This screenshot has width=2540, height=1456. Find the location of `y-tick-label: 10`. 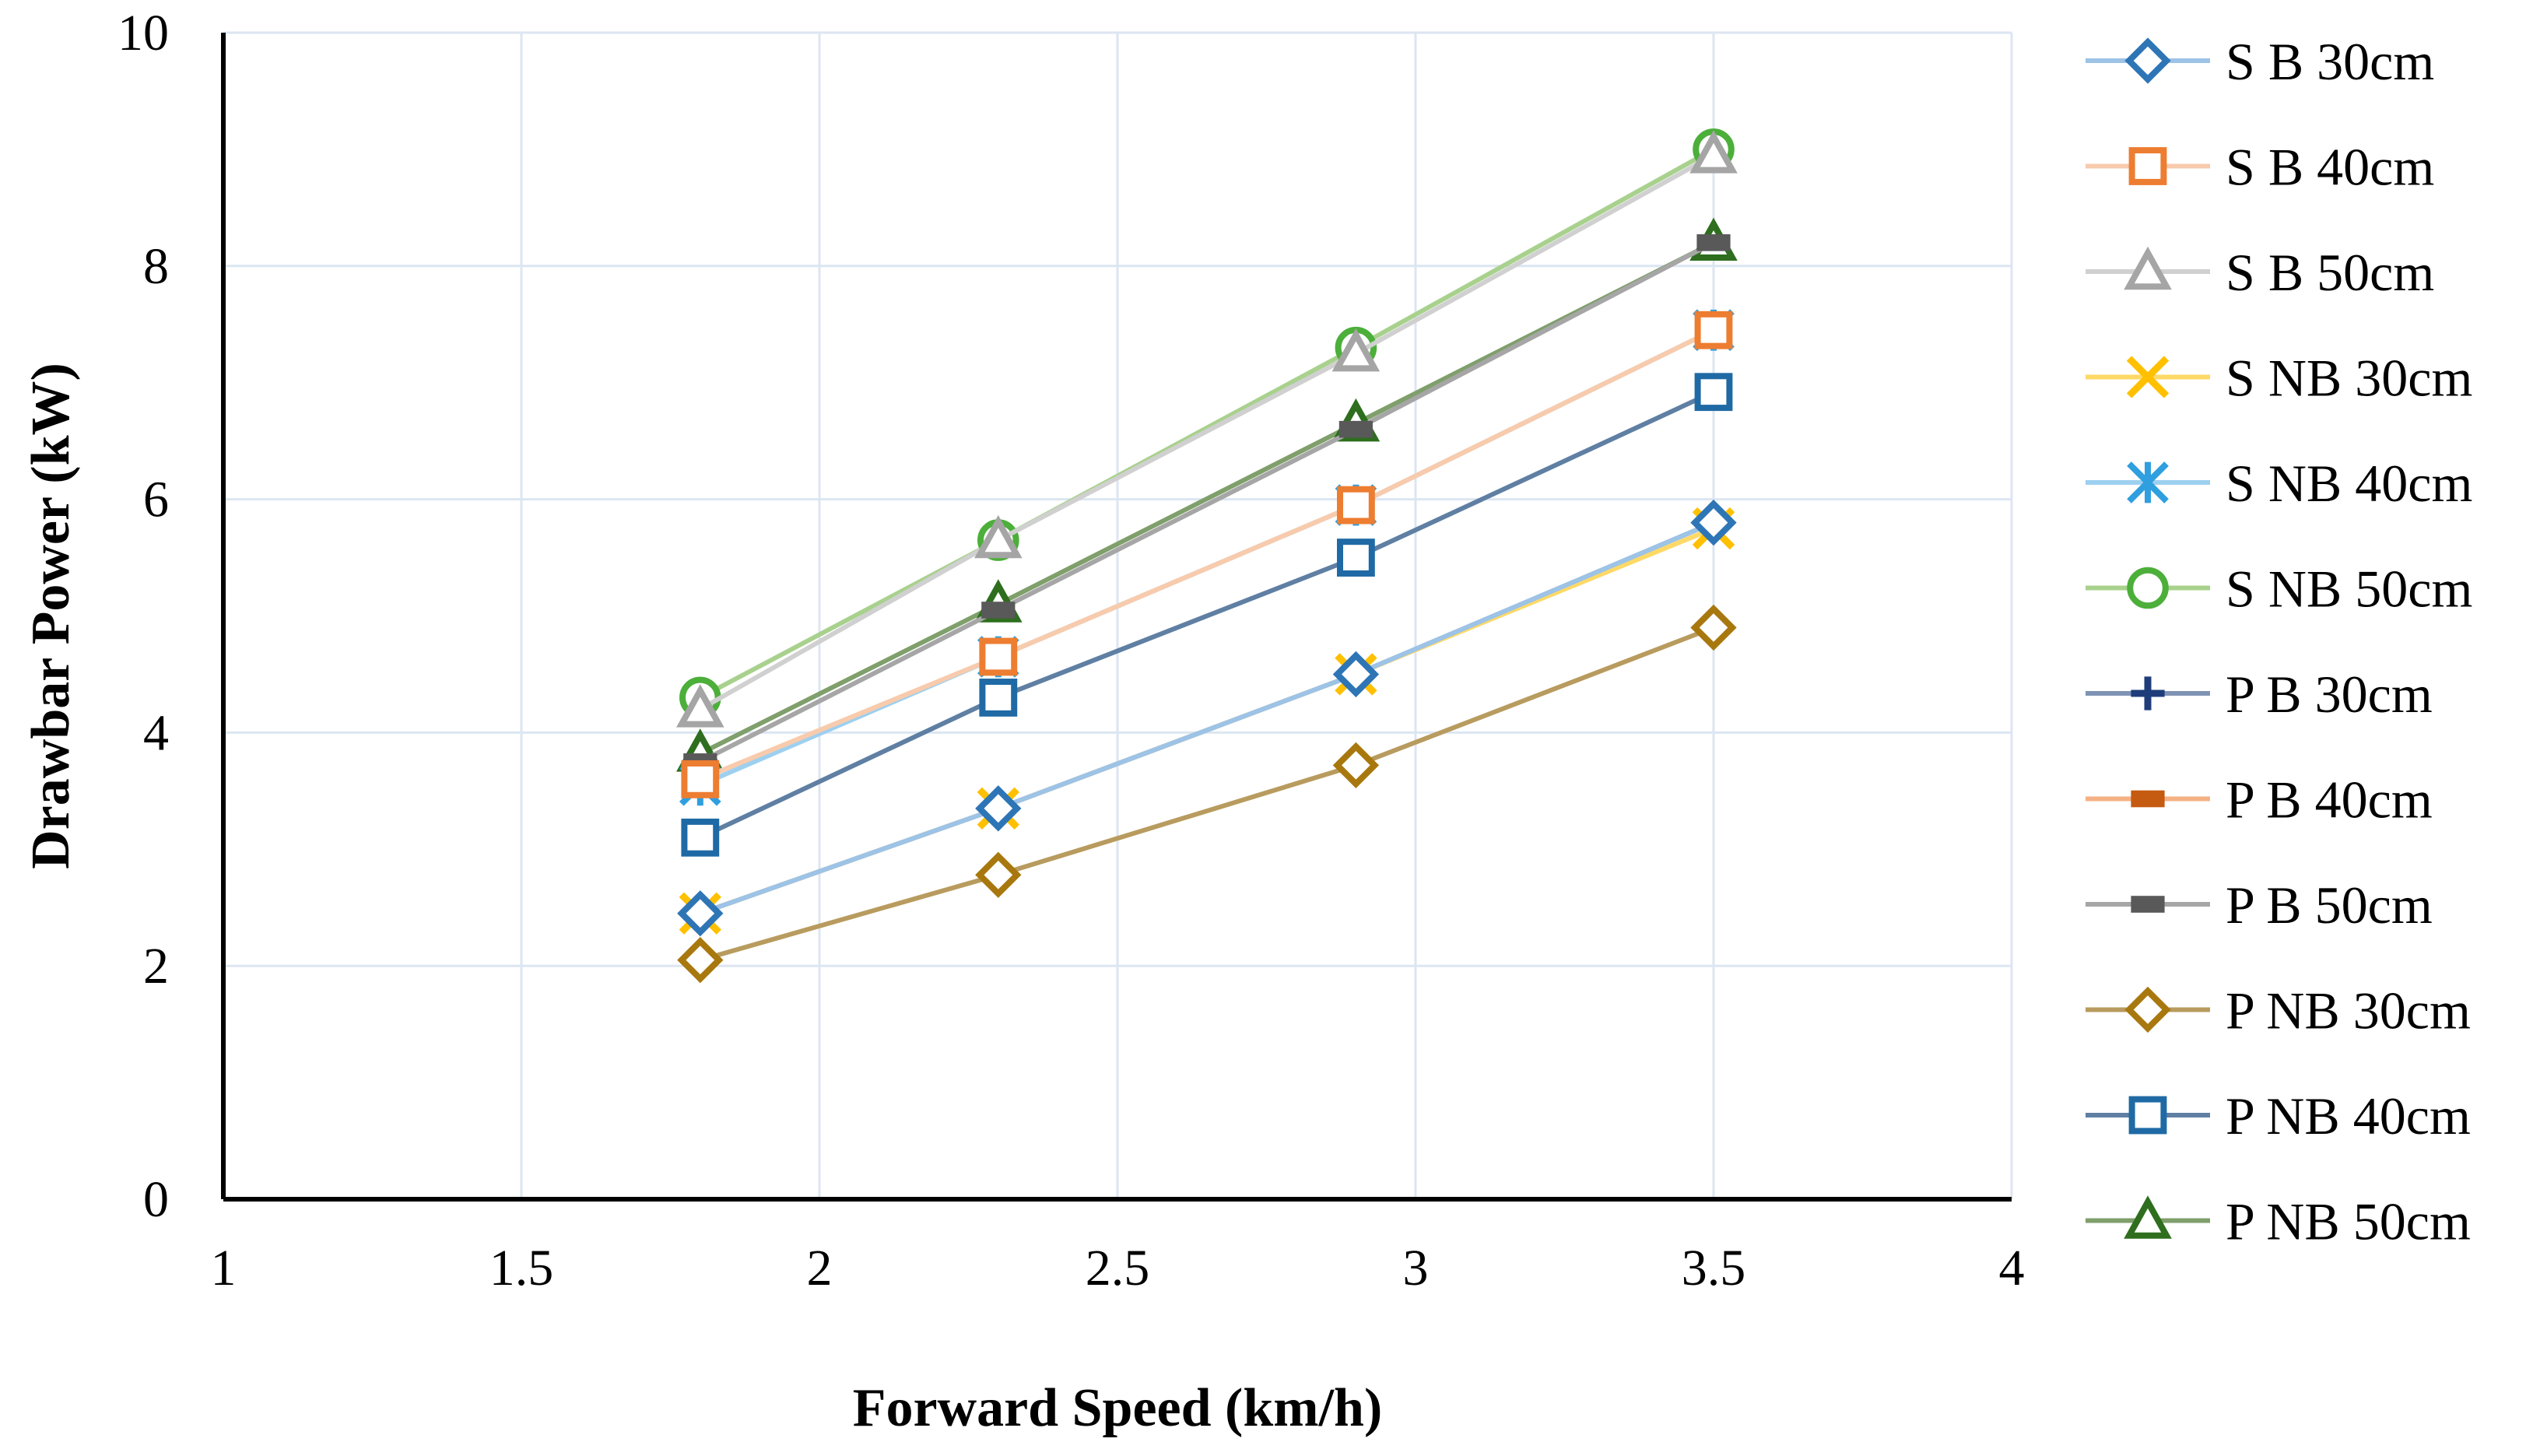

y-tick-label: 10 is located at coordinates (143, 33).